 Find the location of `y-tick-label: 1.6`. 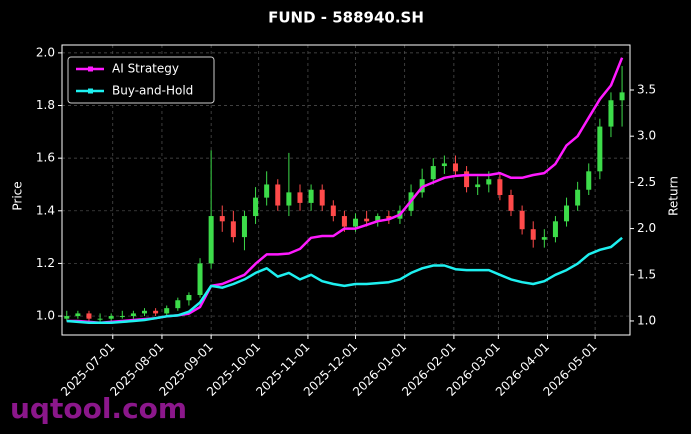

y-tick-label: 1.6 is located at coordinates (45, 158).